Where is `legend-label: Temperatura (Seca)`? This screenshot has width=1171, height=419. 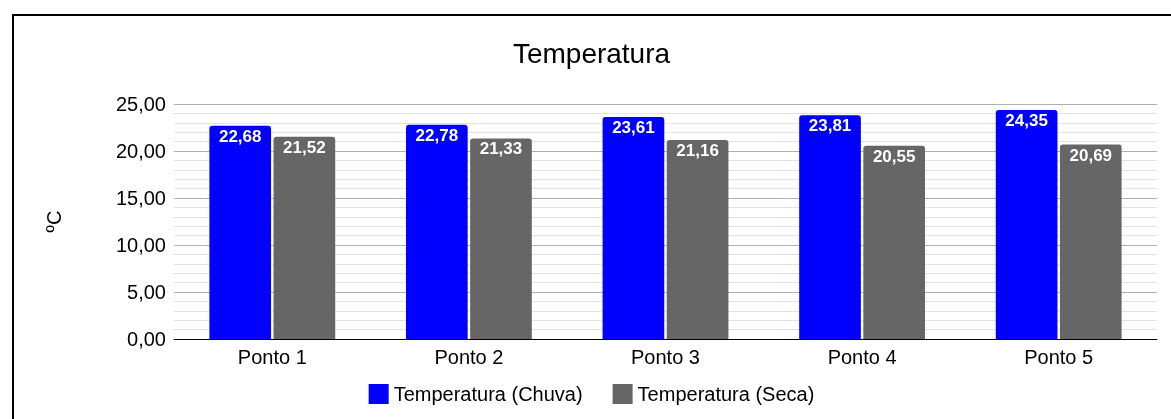
legend-label: Temperatura (Seca) is located at coordinates (726, 394).